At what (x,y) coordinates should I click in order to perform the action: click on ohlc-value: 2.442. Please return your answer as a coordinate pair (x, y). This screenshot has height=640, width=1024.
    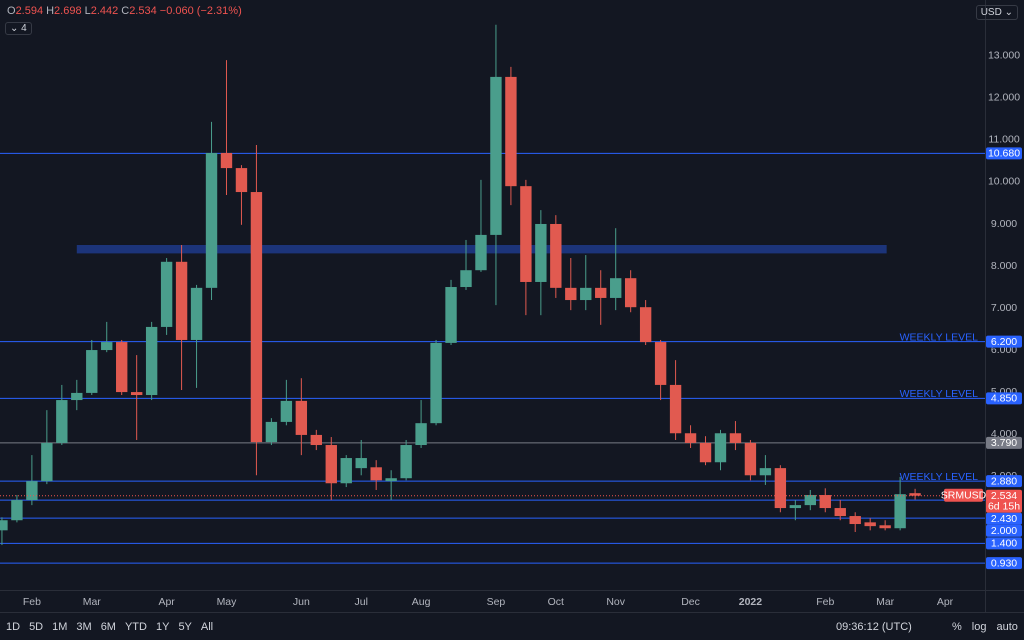
    Looking at the image, I should click on (104, 11).